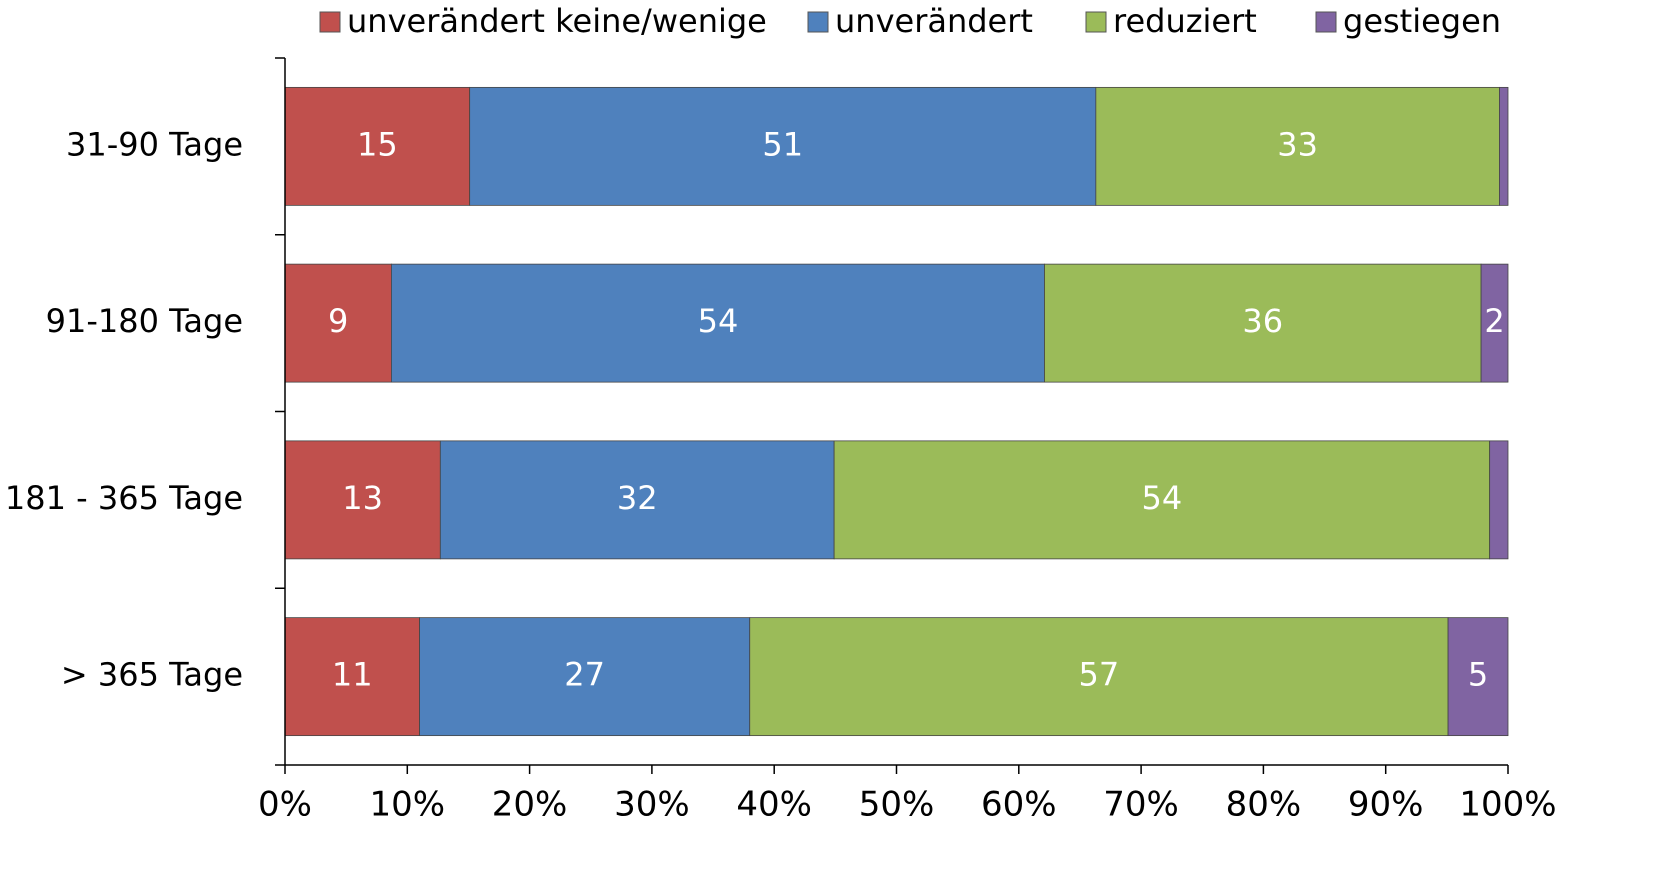  I want to click on data-label: 5, so click(1478, 675).